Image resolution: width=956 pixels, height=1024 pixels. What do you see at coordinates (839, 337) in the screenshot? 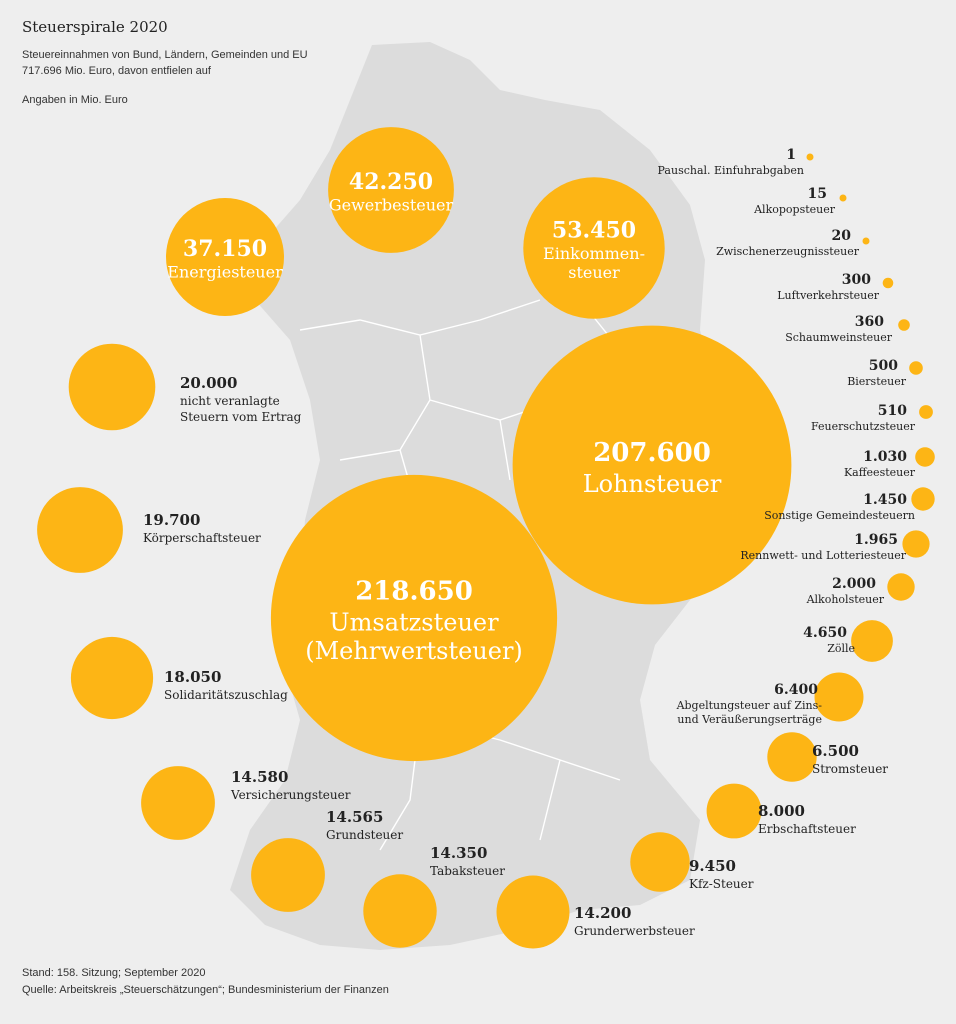
I see `bubble-label-24-line-1: Schaumweinsteuer` at bounding box center [839, 337].